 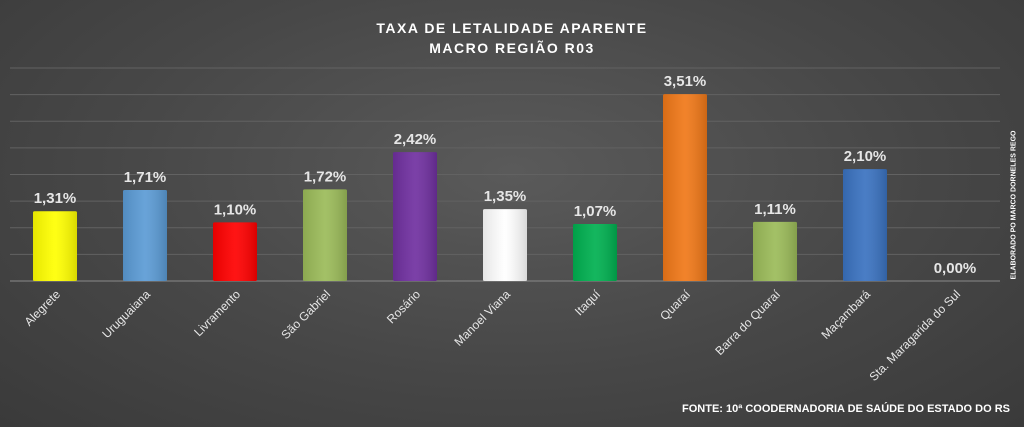 I want to click on chart-subtitle: MACRO REGIÃO R03, so click(x=512, y=48).